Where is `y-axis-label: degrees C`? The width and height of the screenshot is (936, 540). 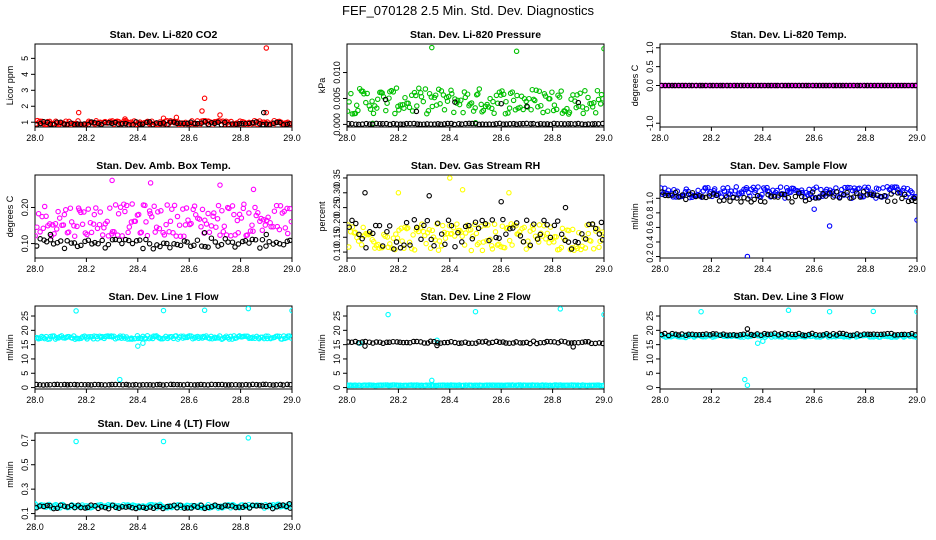
y-axis-label: degrees C is located at coordinates (10, 216).